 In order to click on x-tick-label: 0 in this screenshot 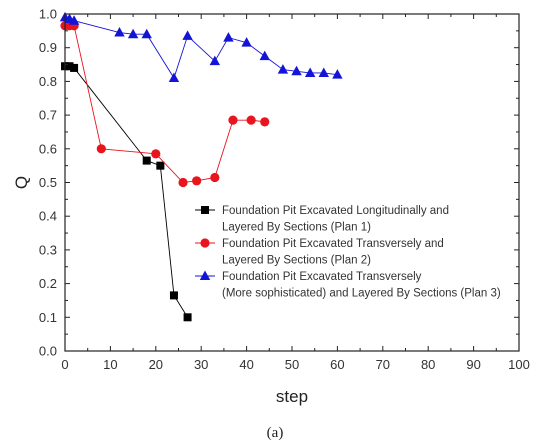, I will do `click(64, 364)`.